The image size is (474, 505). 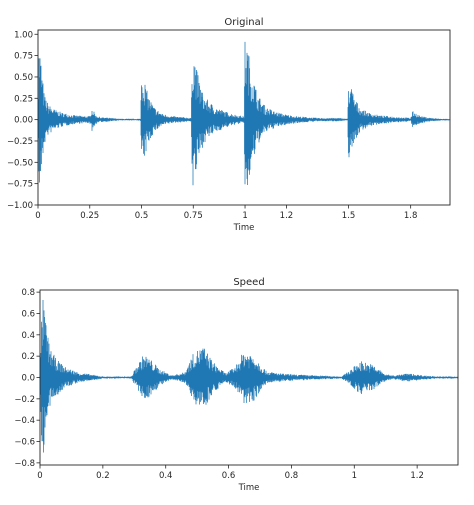 What do you see at coordinates (142, 216) in the screenshot?
I see `x-tick-label: 0.5` at bounding box center [142, 216].